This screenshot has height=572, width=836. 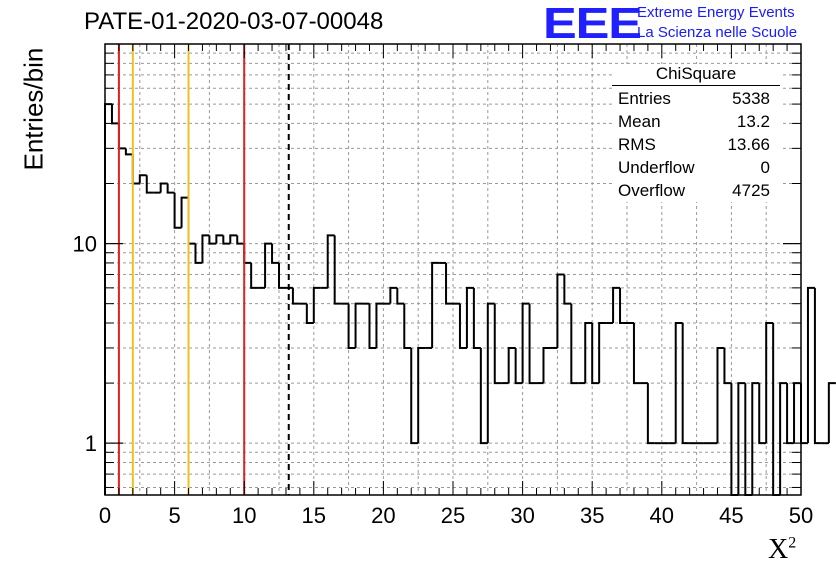 I want to click on x-tick-label: 35, so click(x=592, y=515).